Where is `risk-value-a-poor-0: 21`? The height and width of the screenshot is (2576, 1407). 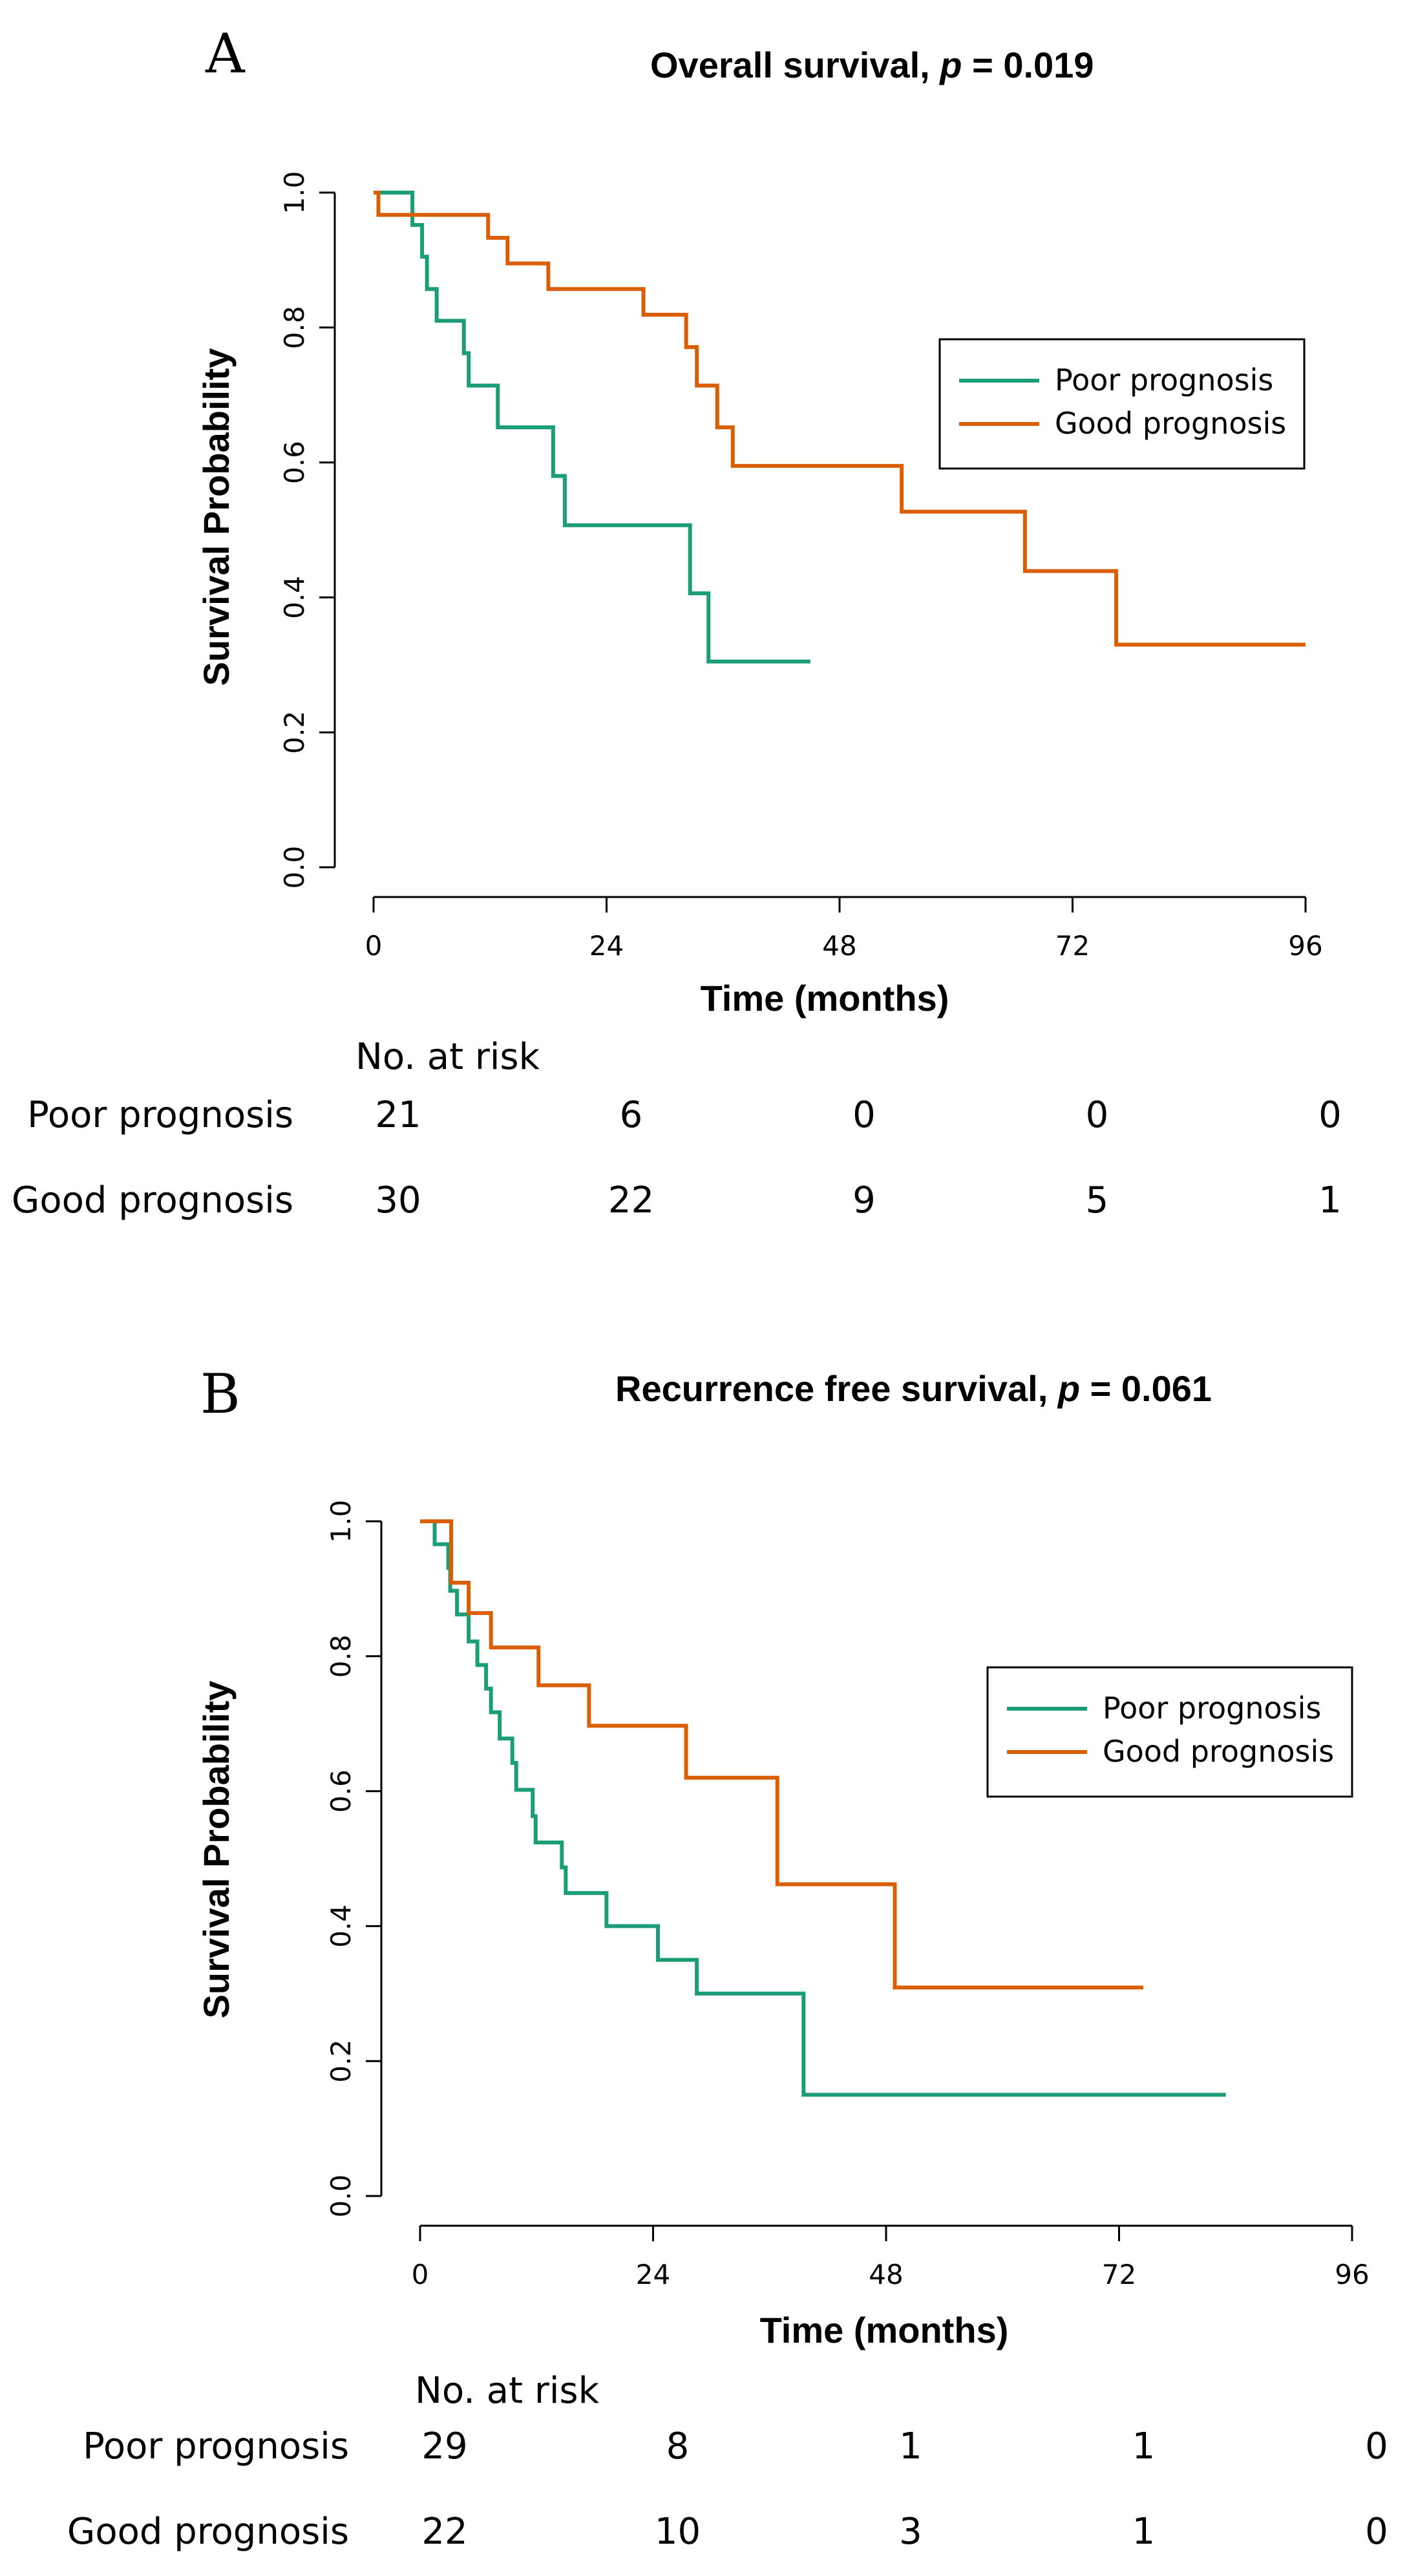 risk-value-a-poor-0: 21 is located at coordinates (398, 1115).